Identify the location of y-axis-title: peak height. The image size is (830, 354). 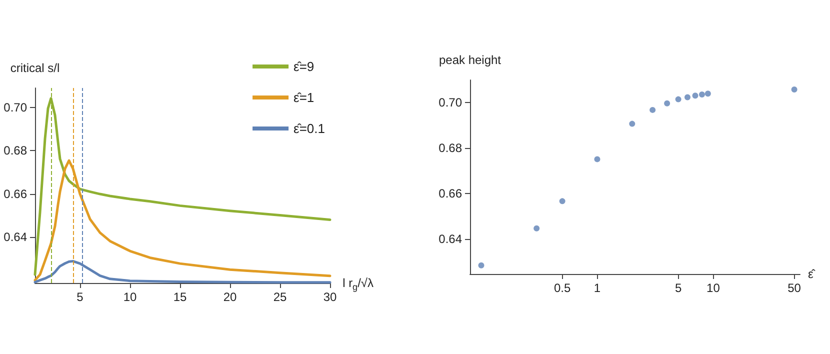
(470, 60).